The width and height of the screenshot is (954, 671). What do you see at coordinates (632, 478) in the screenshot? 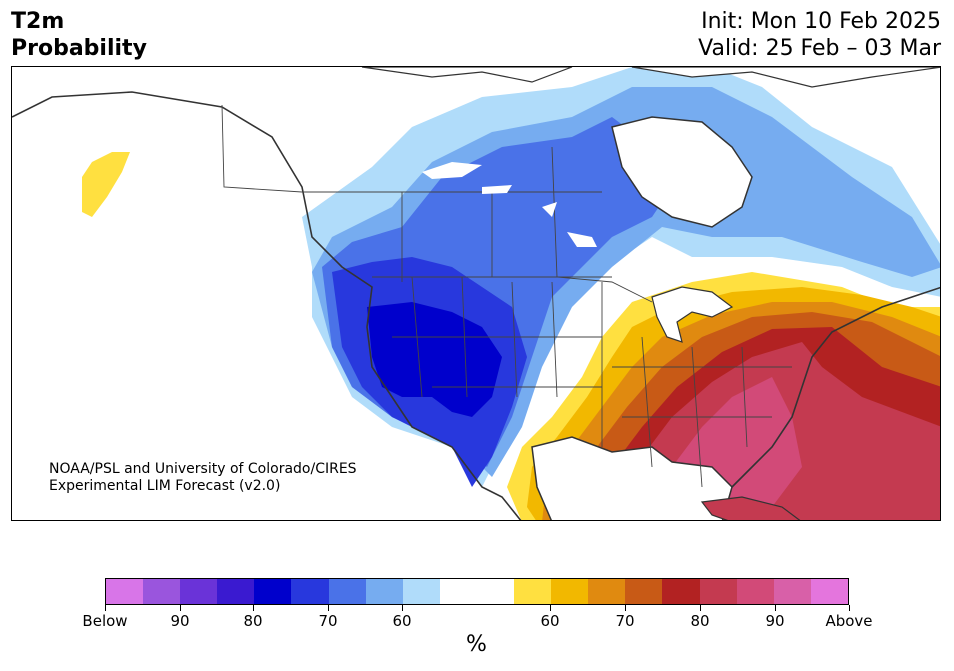
I see `gulf-of-mexico` at bounding box center [632, 478].